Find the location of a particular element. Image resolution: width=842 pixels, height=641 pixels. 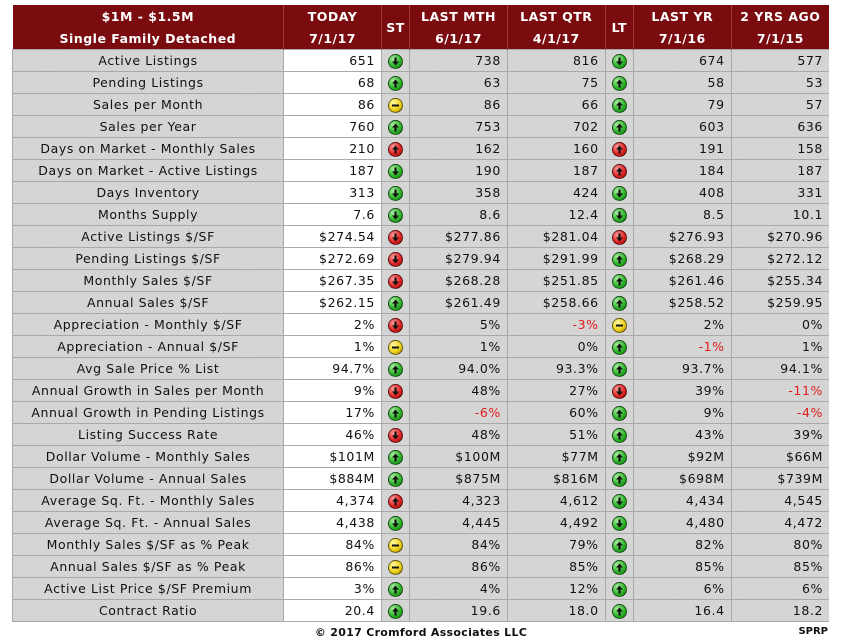

cell-two-yrs: $739M is located at coordinates (779, 478).